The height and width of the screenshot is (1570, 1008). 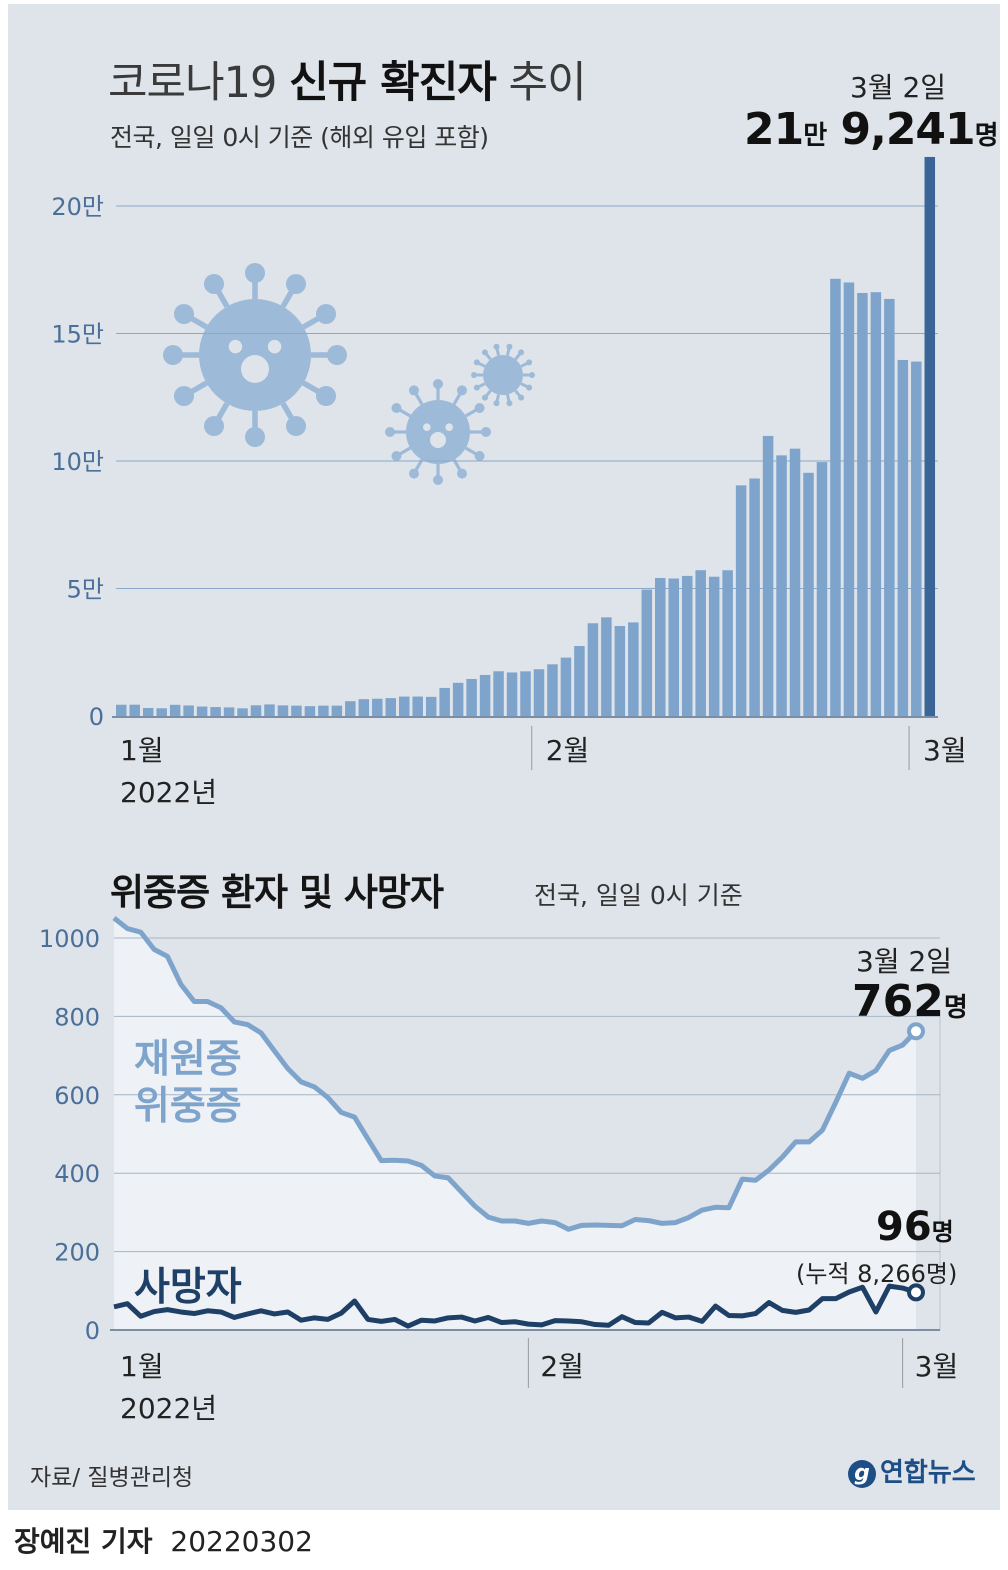 I want to click on chart2-xtick-label: 1월, so click(x=142, y=1366).